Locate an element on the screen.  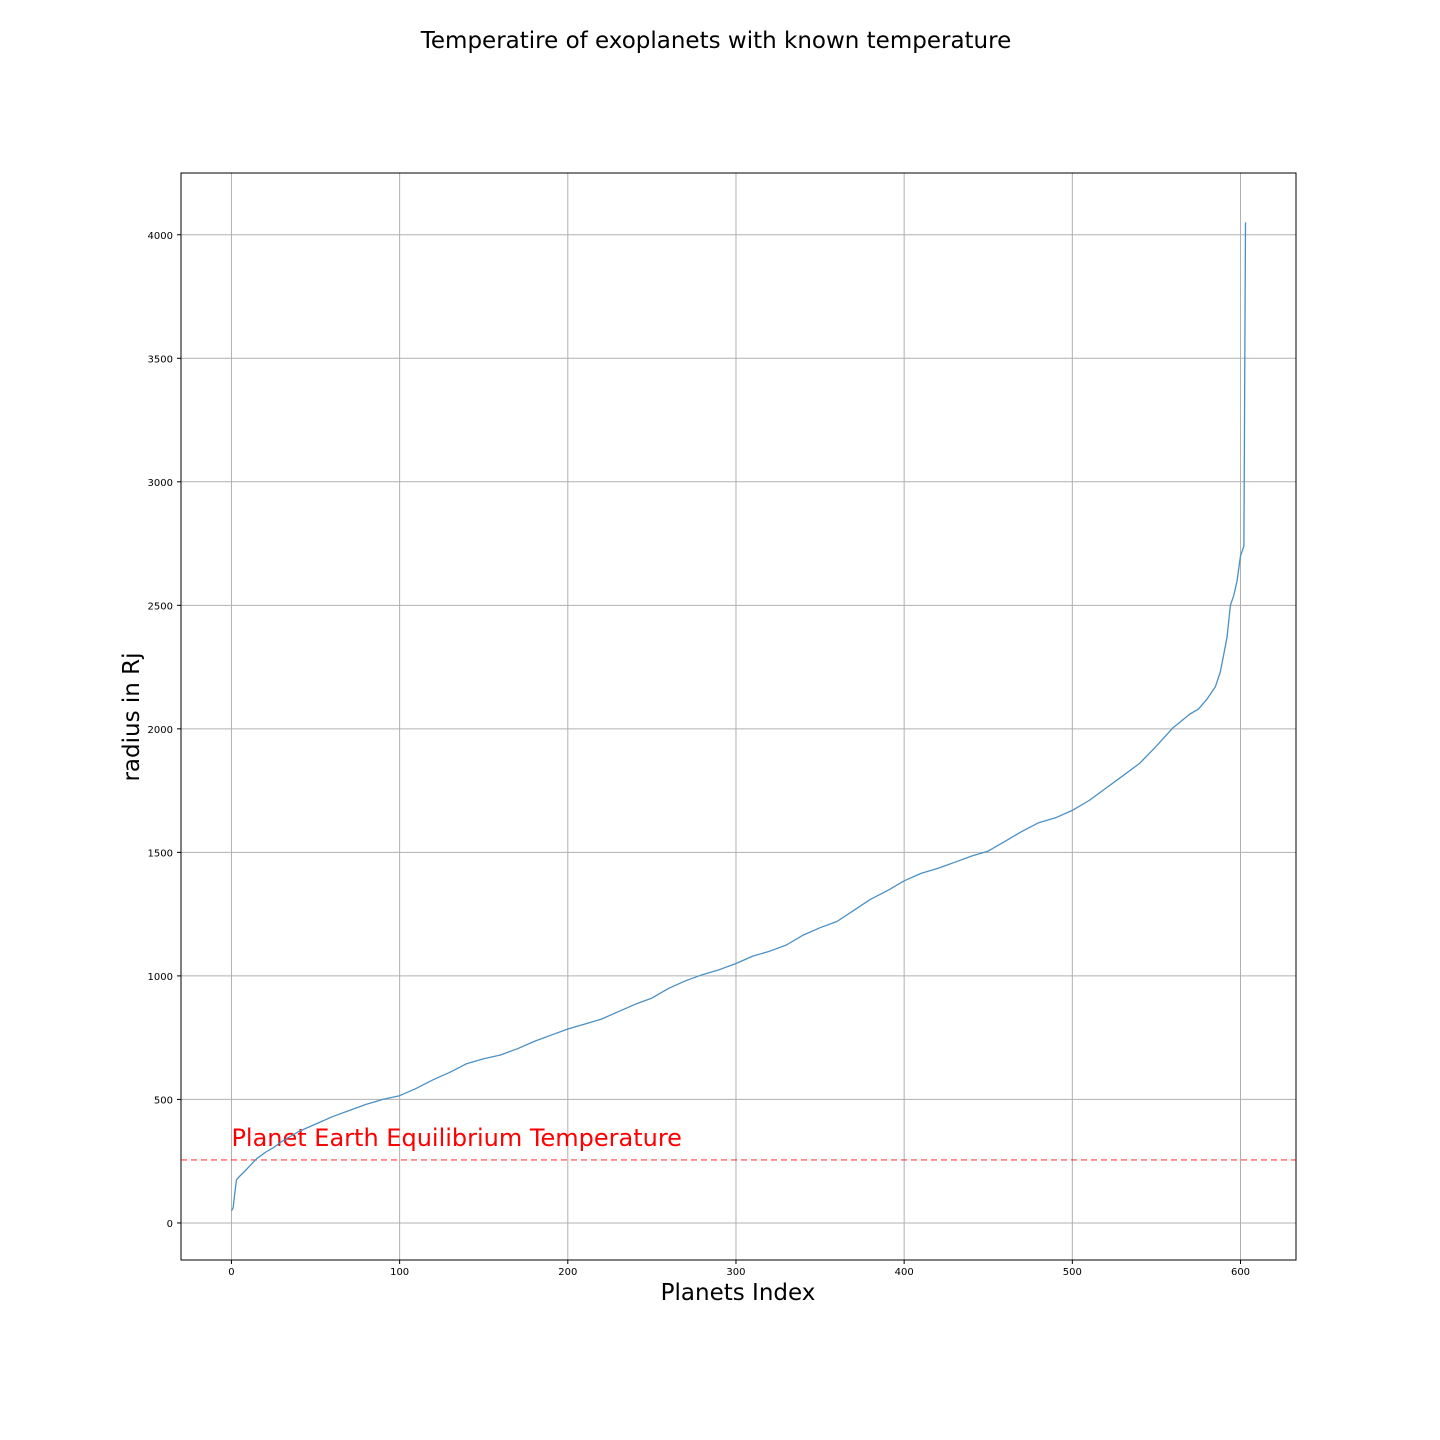
x-tick-label: 400 is located at coordinates (904, 1272).